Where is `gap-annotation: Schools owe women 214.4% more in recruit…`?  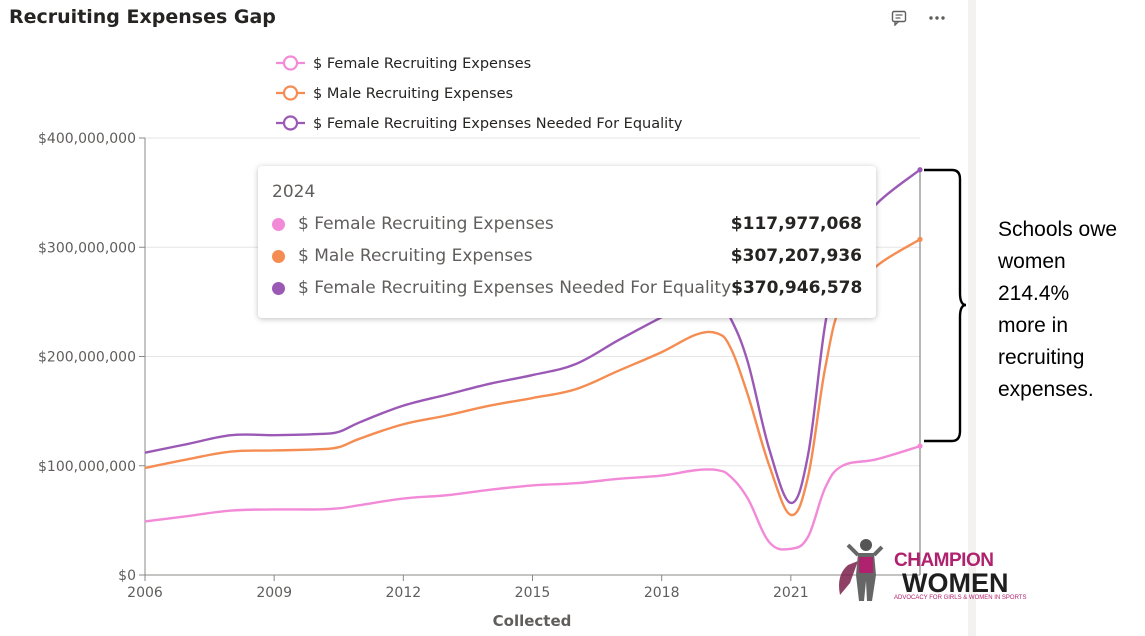 gap-annotation: Schools owe women 214.4% more in recruit… is located at coordinates (1070, 310).